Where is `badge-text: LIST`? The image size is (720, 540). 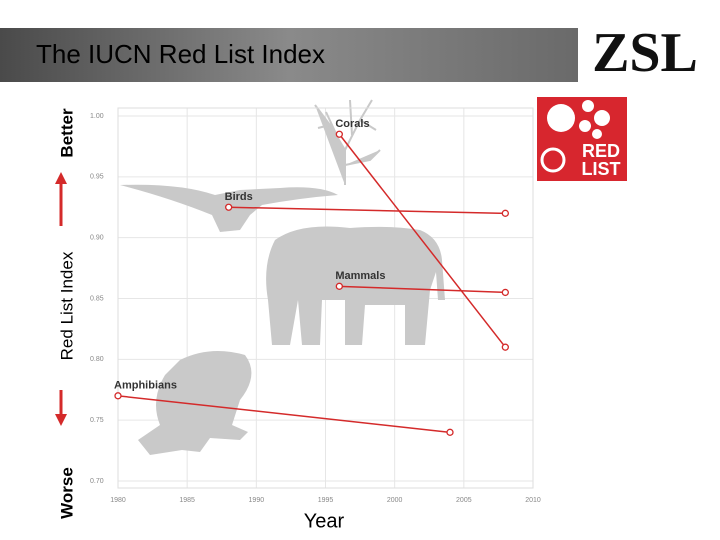
badge-text: LIST is located at coordinates (601, 169).